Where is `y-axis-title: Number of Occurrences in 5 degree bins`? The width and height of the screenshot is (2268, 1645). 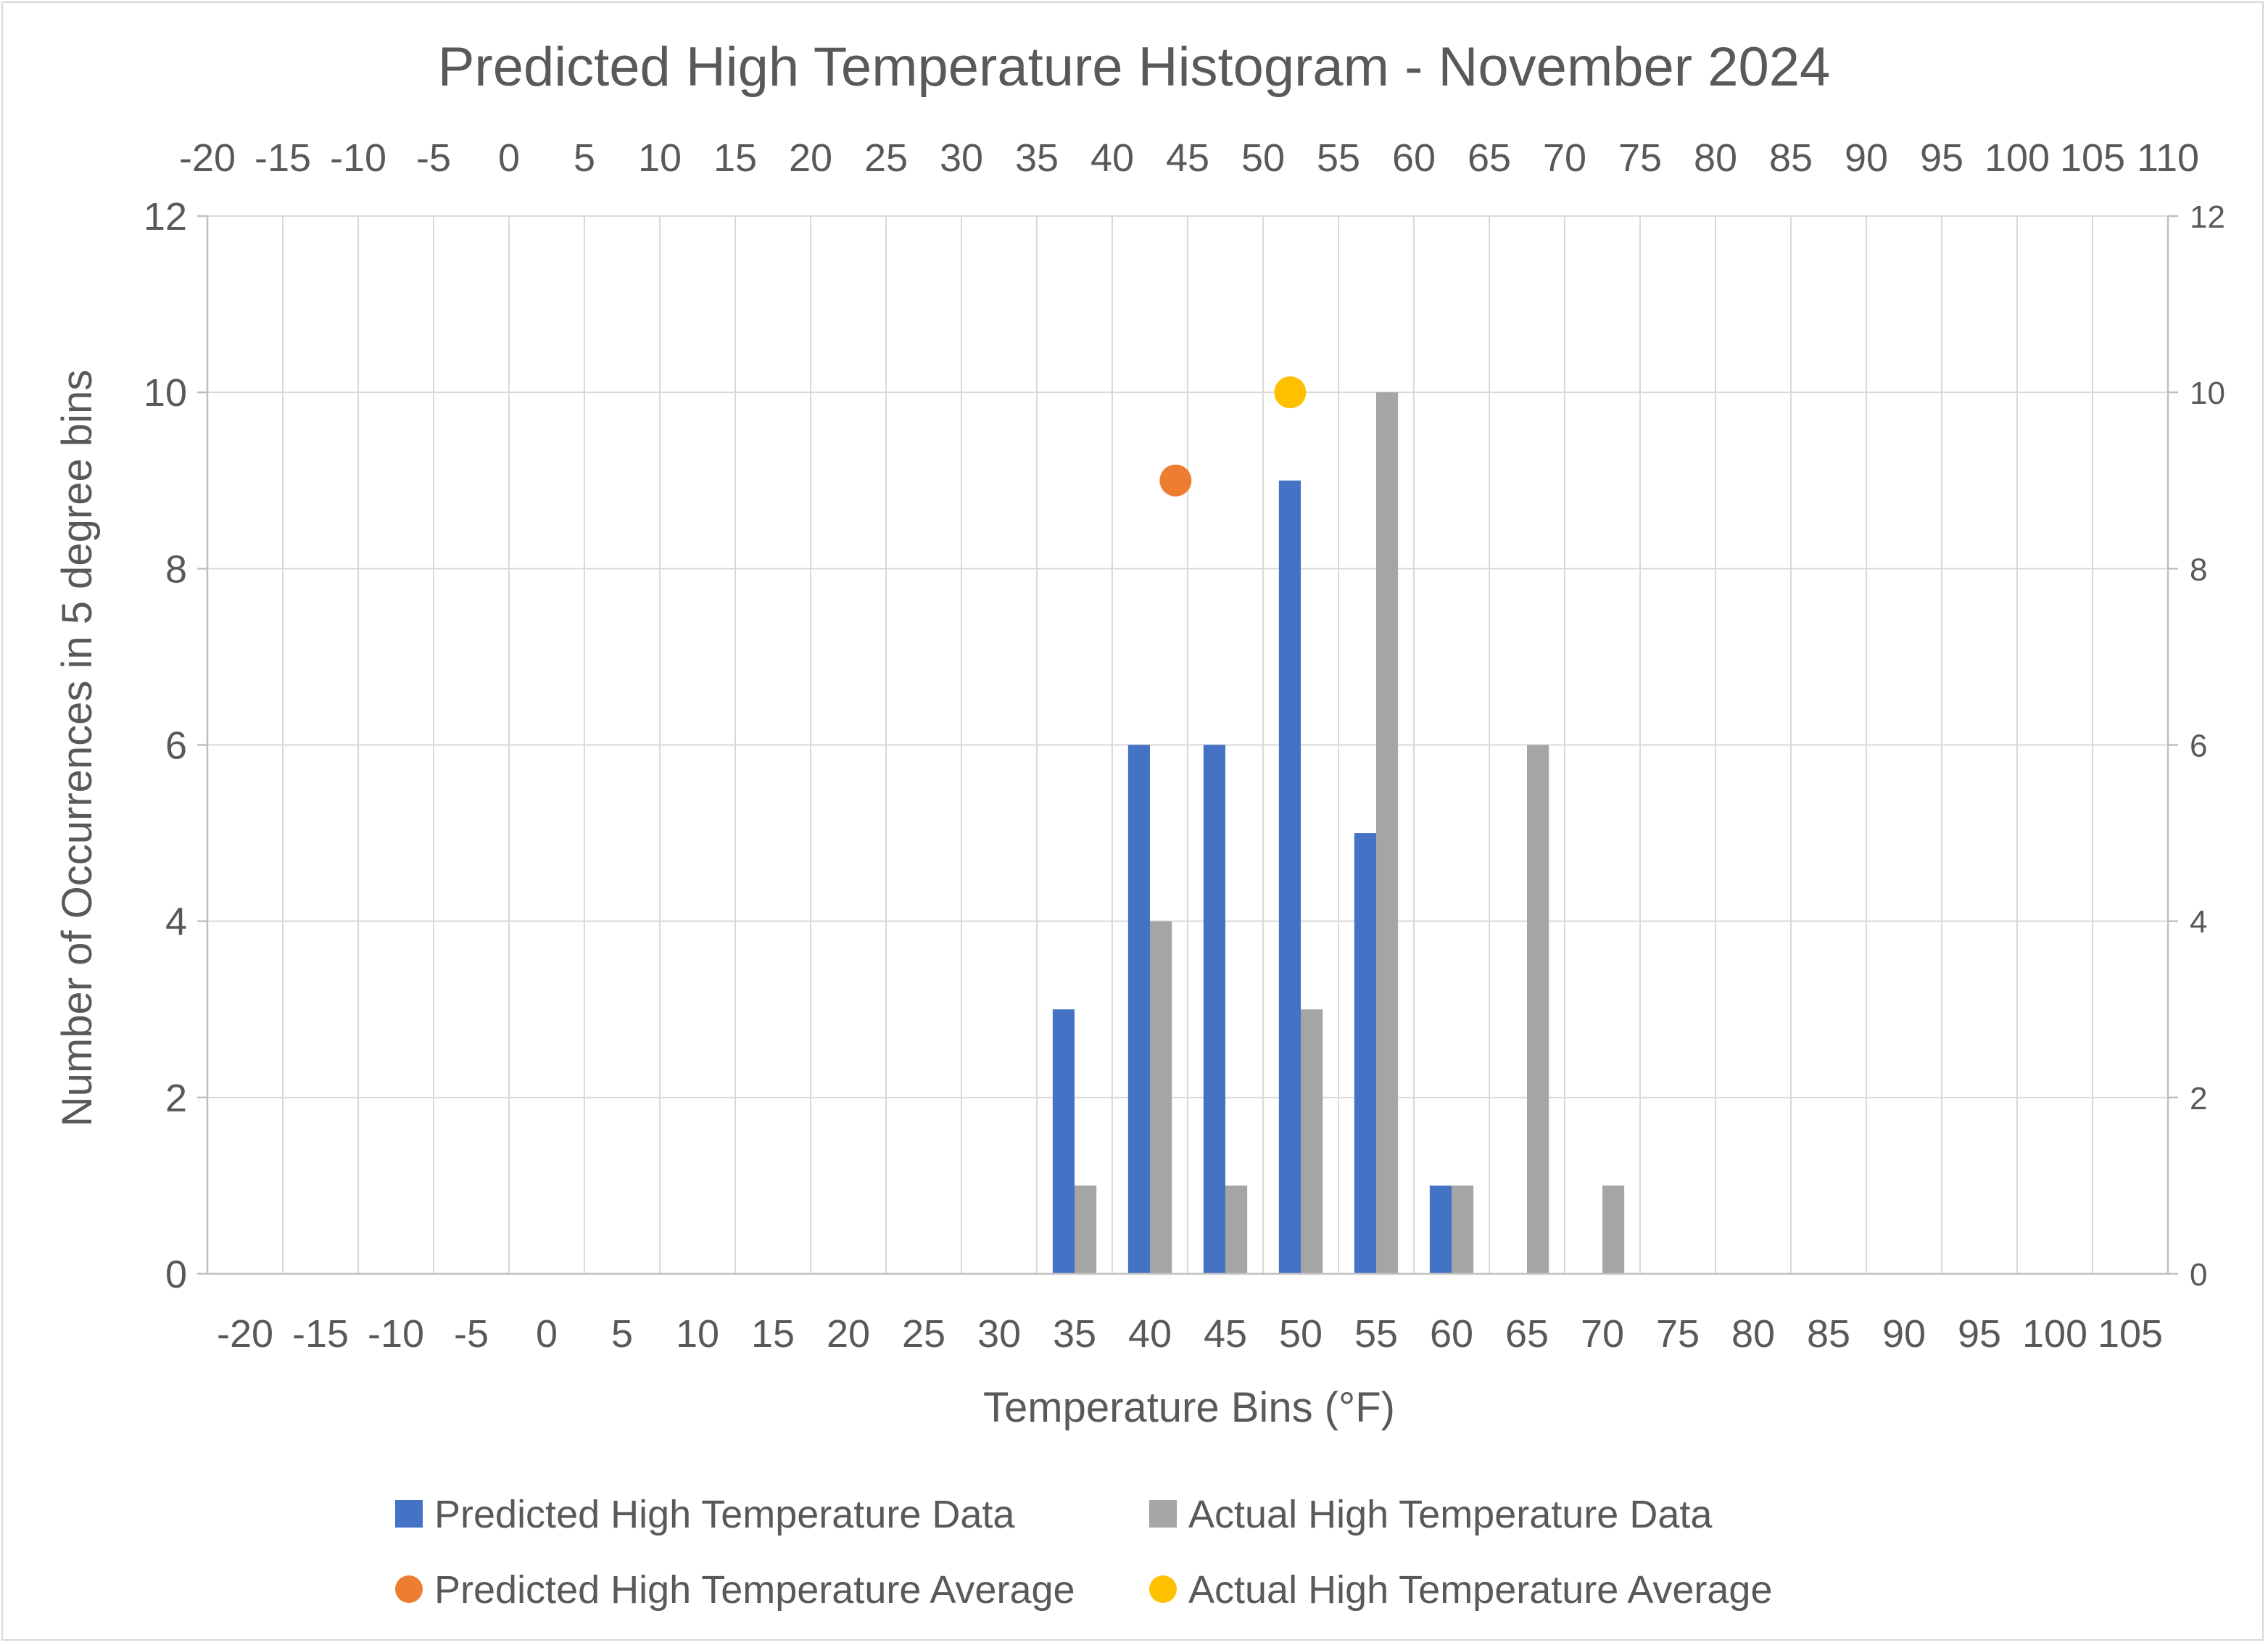 y-axis-title: Number of Occurrences in 5 degree bins is located at coordinates (77, 748).